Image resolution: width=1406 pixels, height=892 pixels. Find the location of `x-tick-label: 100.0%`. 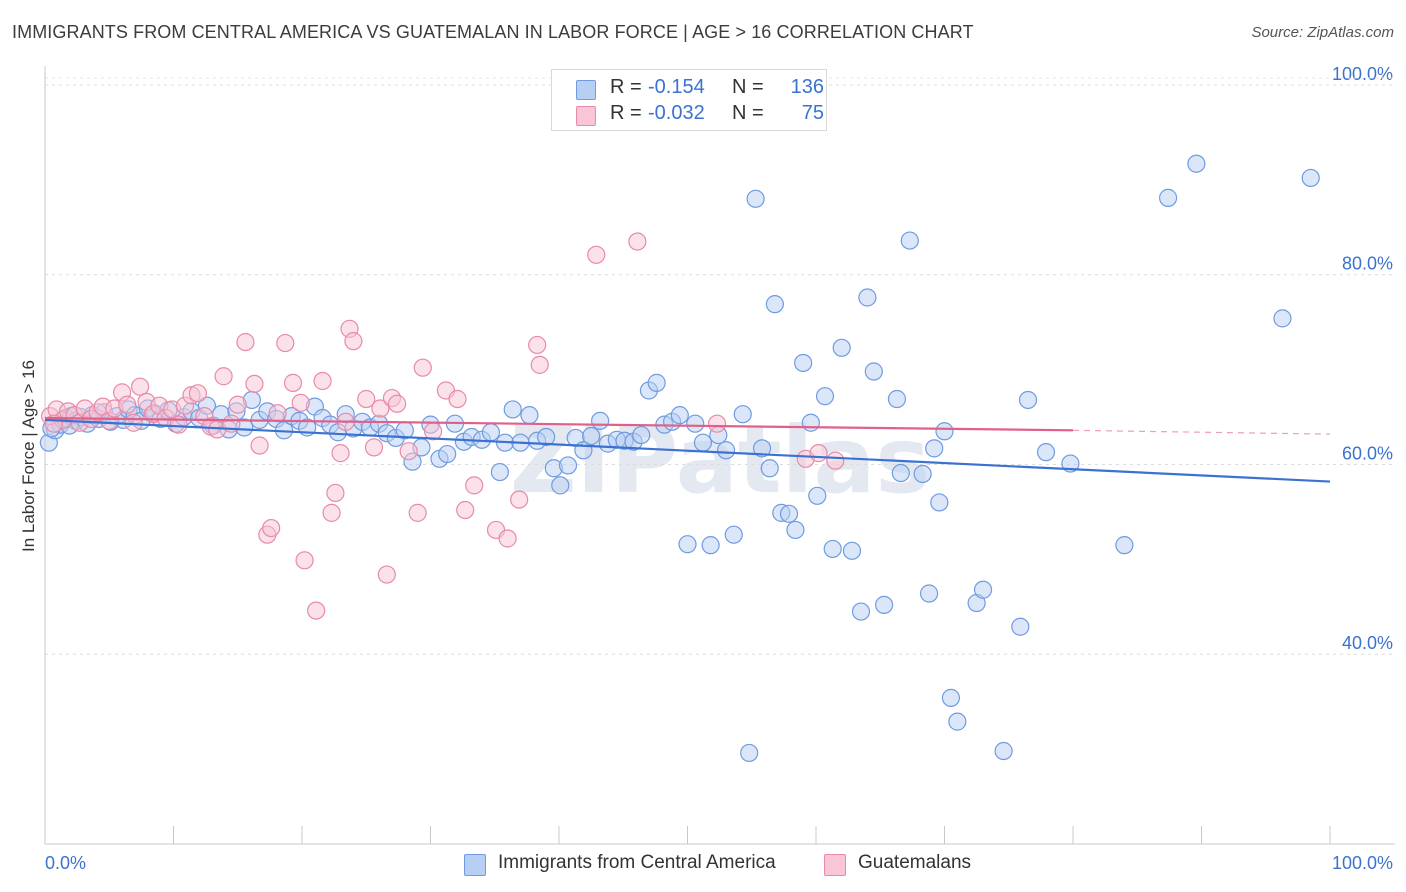

x-tick-label: 100.0% is located at coordinates (1362, 863).